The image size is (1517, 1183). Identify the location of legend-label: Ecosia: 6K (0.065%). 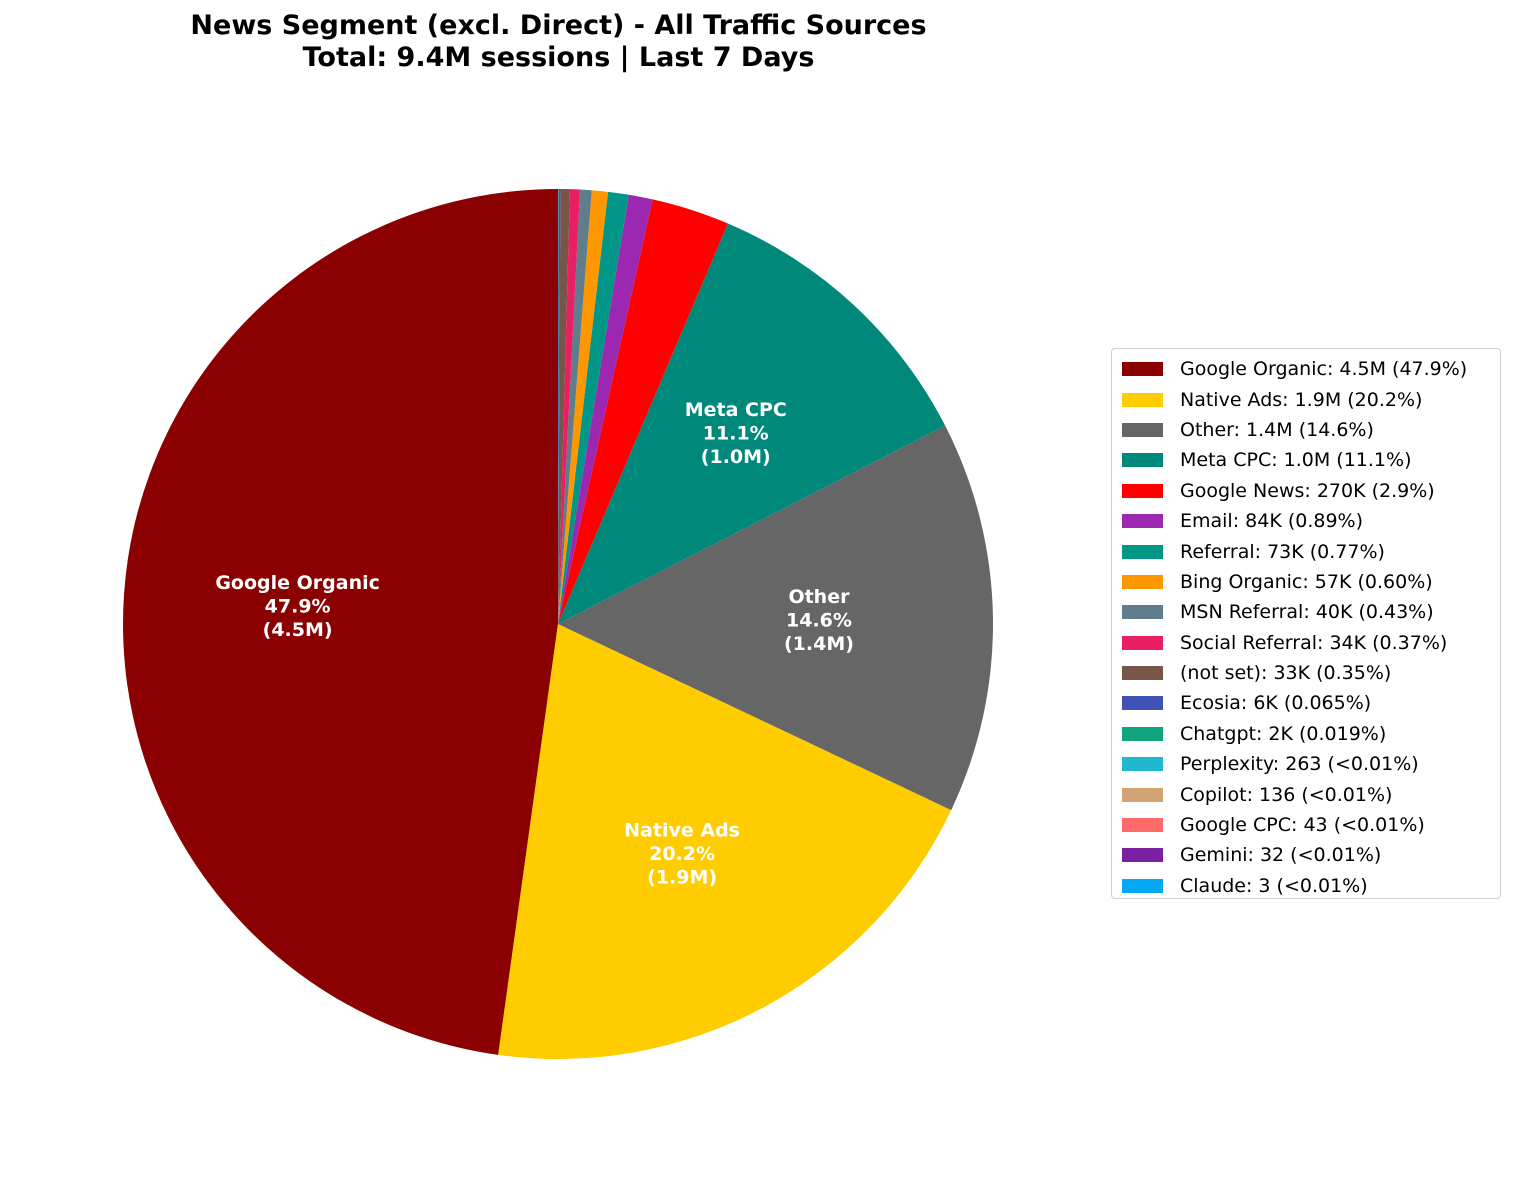
(1276, 703).